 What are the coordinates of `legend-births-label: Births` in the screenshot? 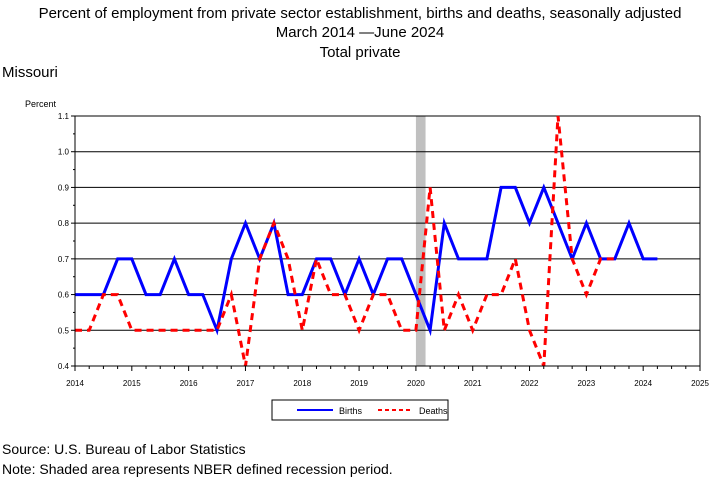 It's located at (351, 411).